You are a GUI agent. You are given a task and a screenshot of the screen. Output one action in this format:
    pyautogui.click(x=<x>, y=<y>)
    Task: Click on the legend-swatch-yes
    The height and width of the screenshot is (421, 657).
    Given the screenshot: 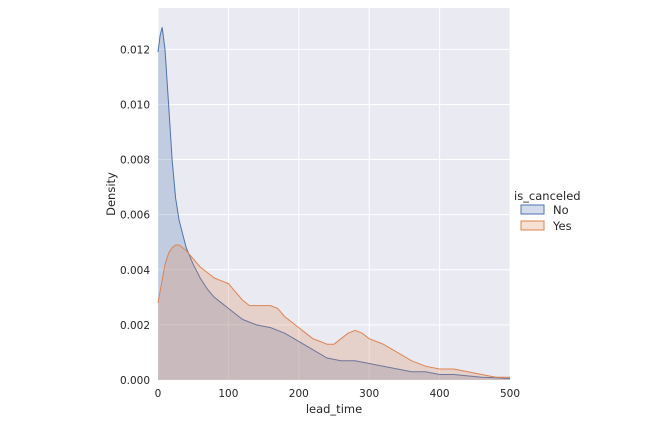 What is the action you would take?
    pyautogui.click(x=532, y=225)
    